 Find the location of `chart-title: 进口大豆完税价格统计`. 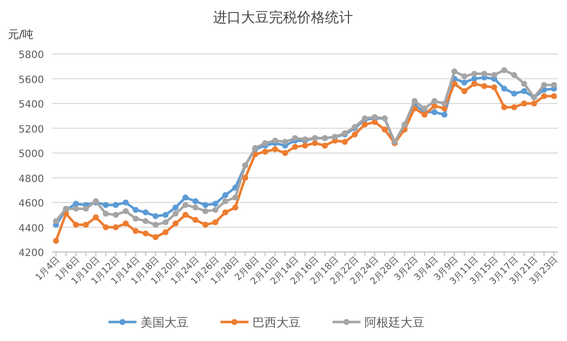

chart-title: 进口大豆完税价格统计 is located at coordinates (283, 18).